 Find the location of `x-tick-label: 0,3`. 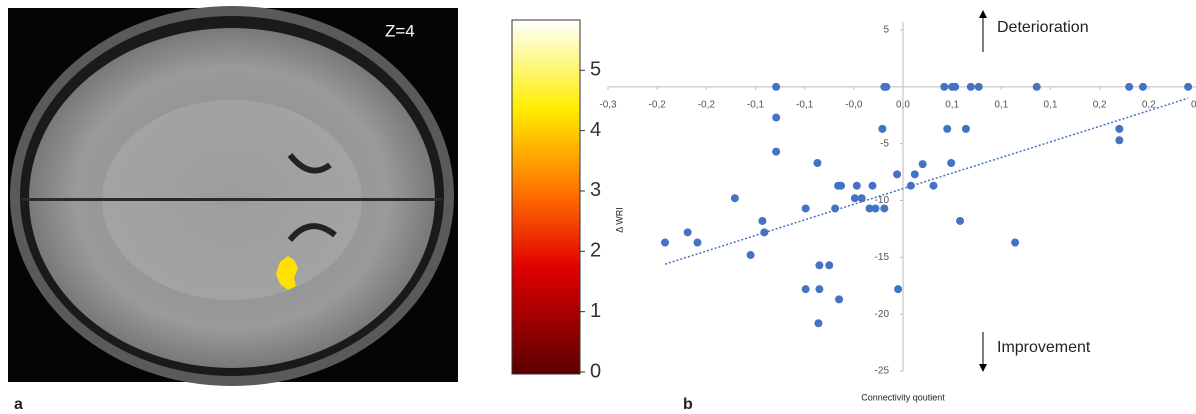

x-tick-label: 0,3 is located at coordinates (1193, 104).